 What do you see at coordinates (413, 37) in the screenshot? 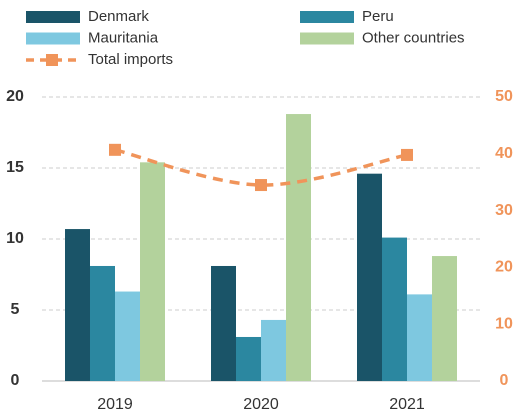
I see `legend-label: Other countries` at bounding box center [413, 37].